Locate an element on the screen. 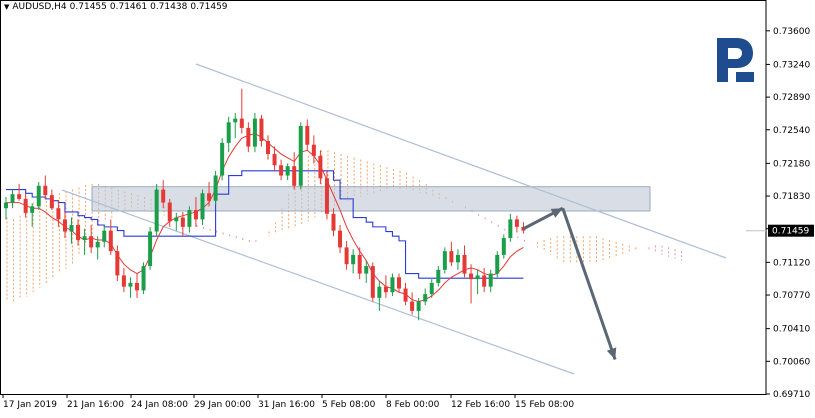 The width and height of the screenshot is (815, 418). x-tick-label: 31 Jan 16:00 is located at coordinates (286, 405).